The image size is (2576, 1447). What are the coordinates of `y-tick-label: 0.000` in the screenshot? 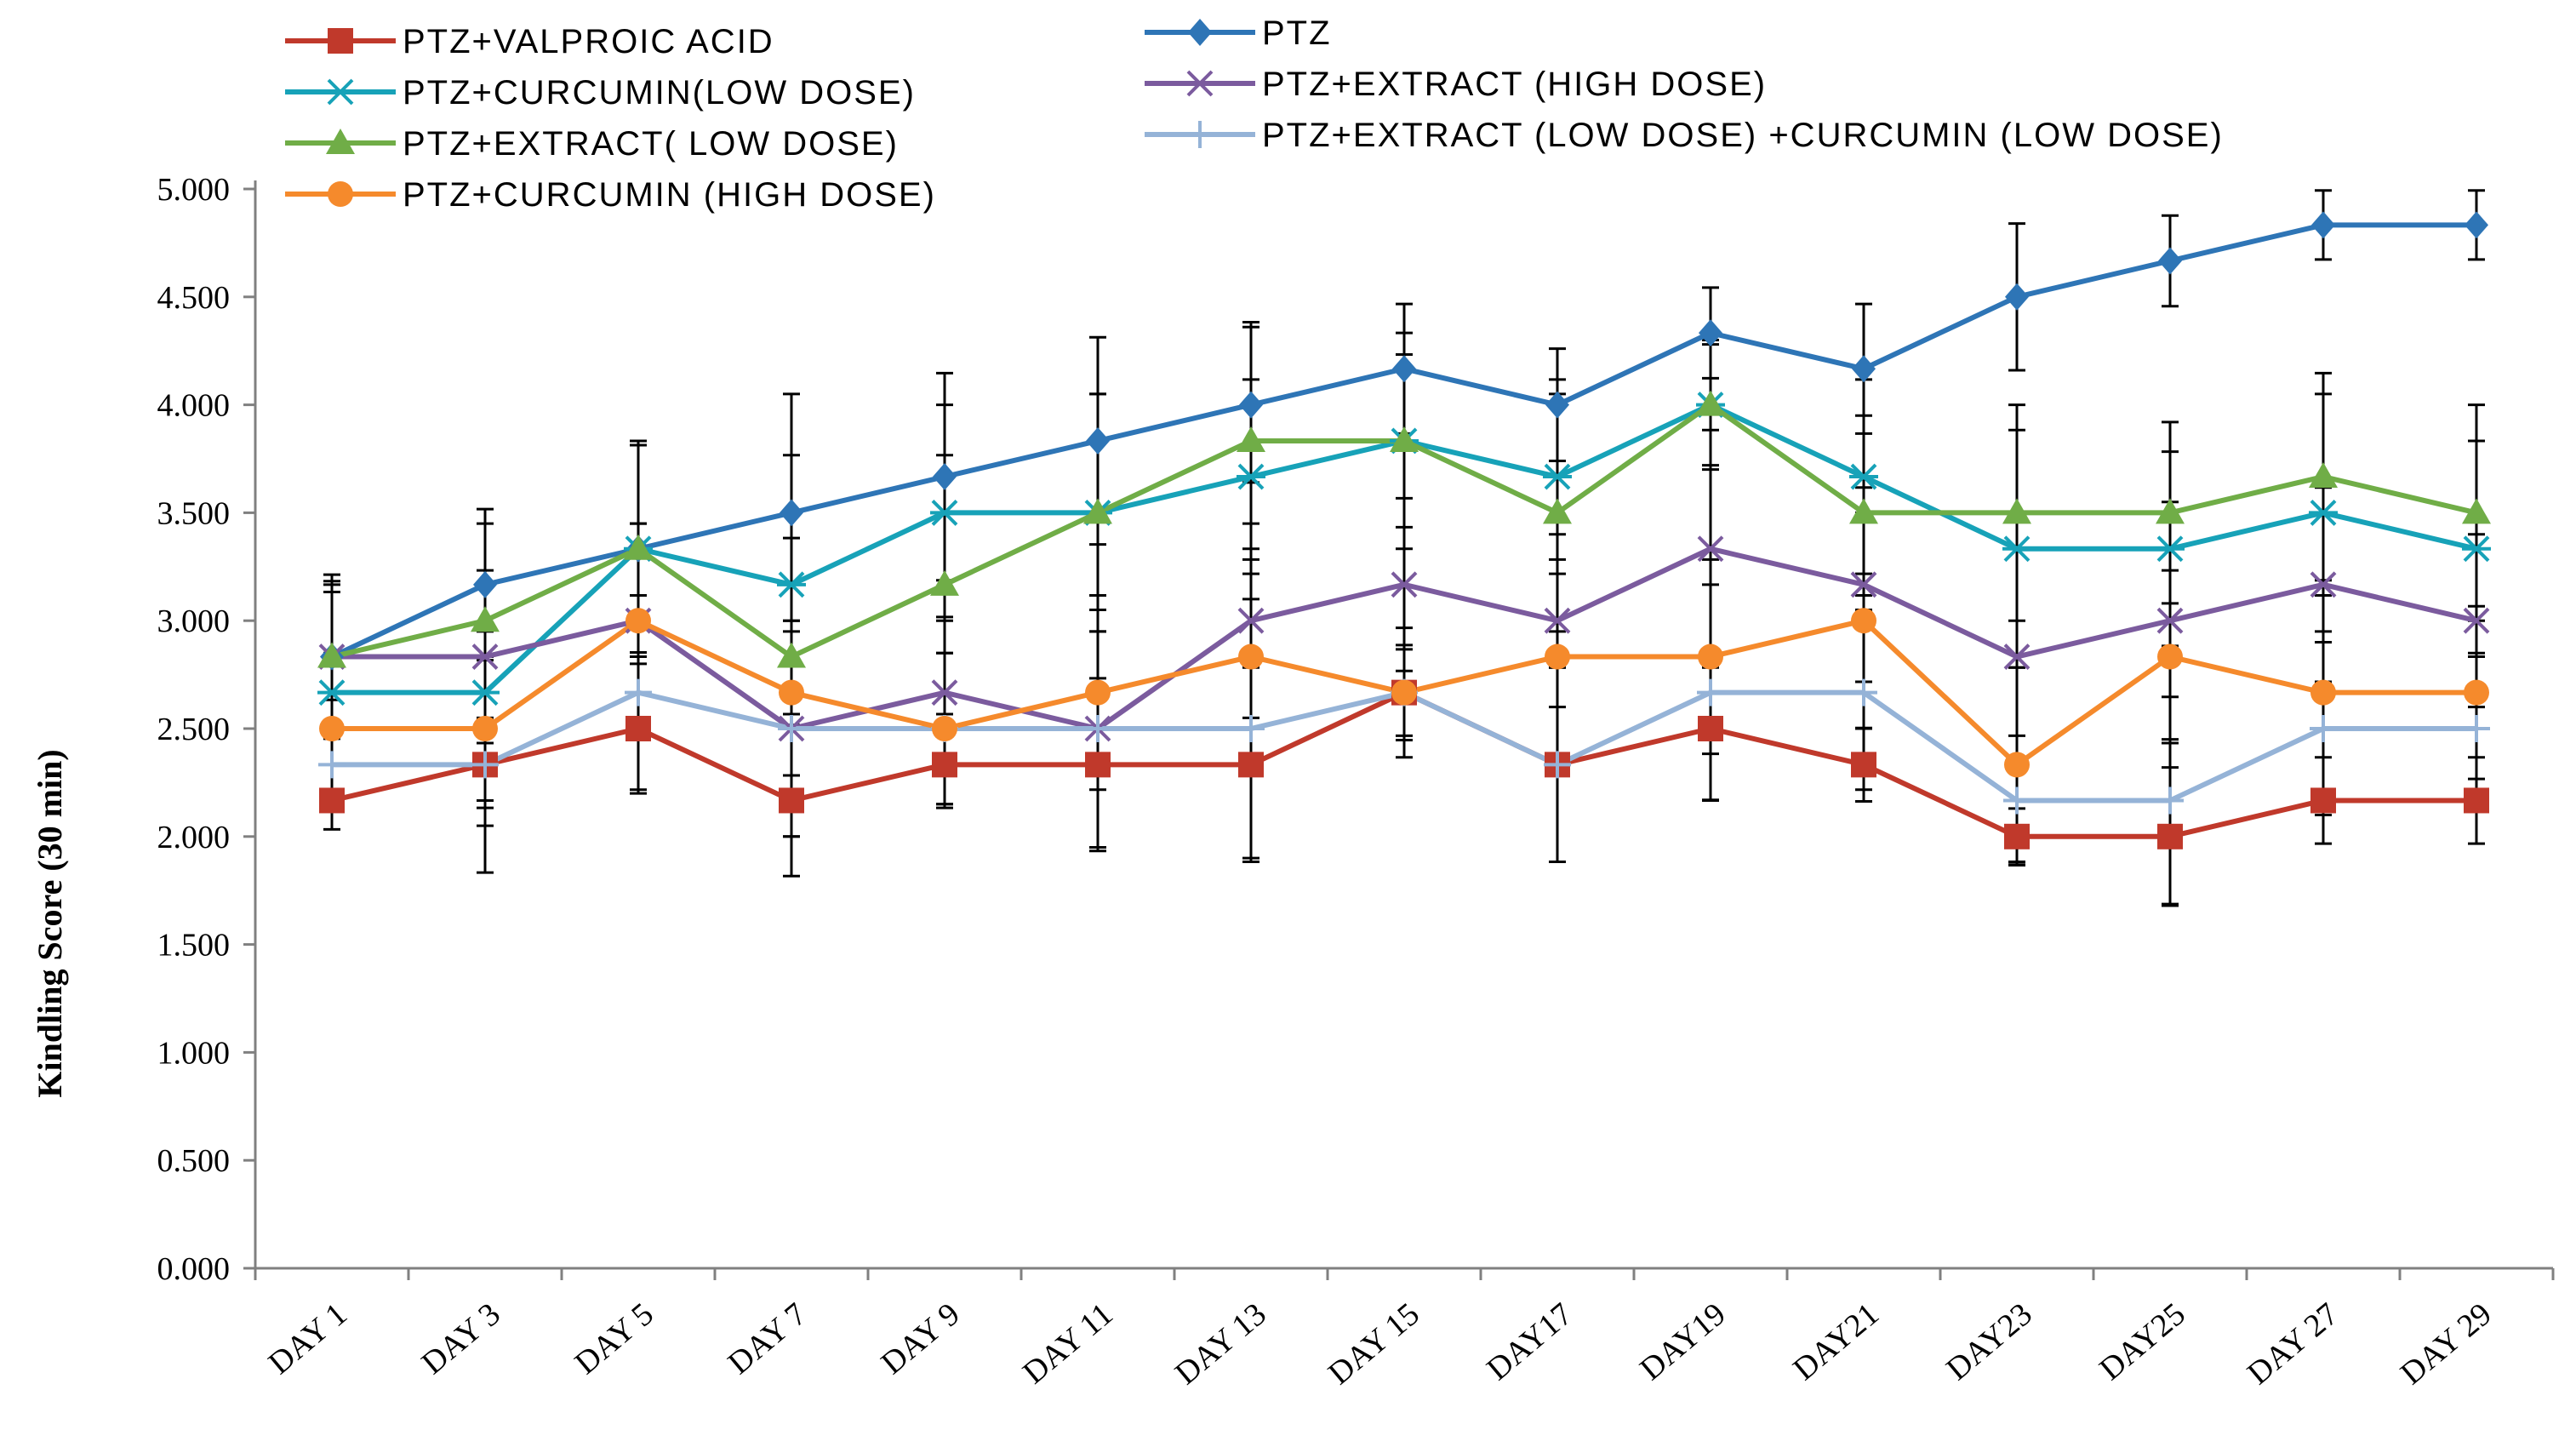 It's located at (194, 1269).